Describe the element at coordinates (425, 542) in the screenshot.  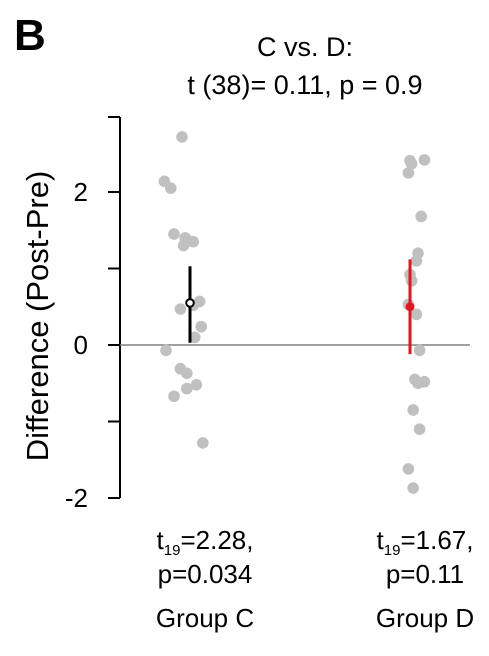
I see `group-stat-t: t19=1.67,` at that location.